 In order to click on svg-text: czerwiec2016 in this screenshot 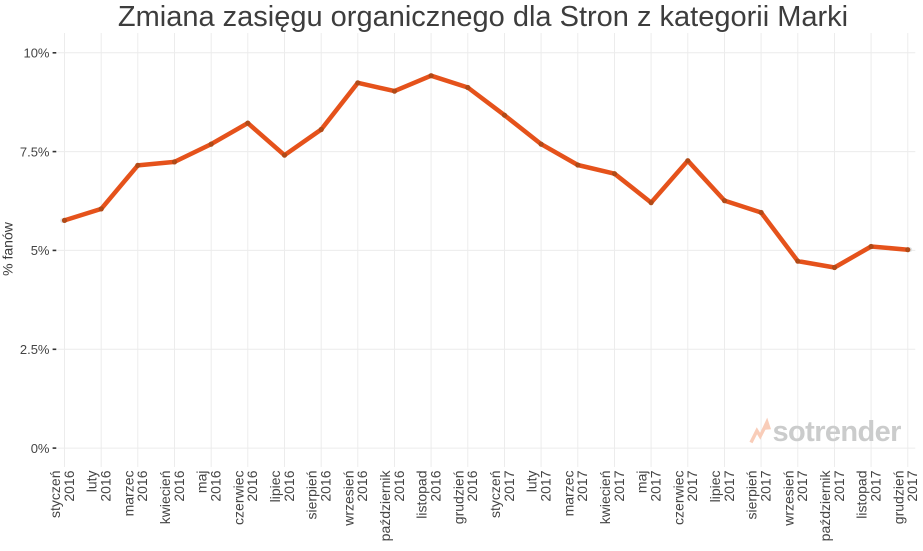, I will do `click(245, 497)`.